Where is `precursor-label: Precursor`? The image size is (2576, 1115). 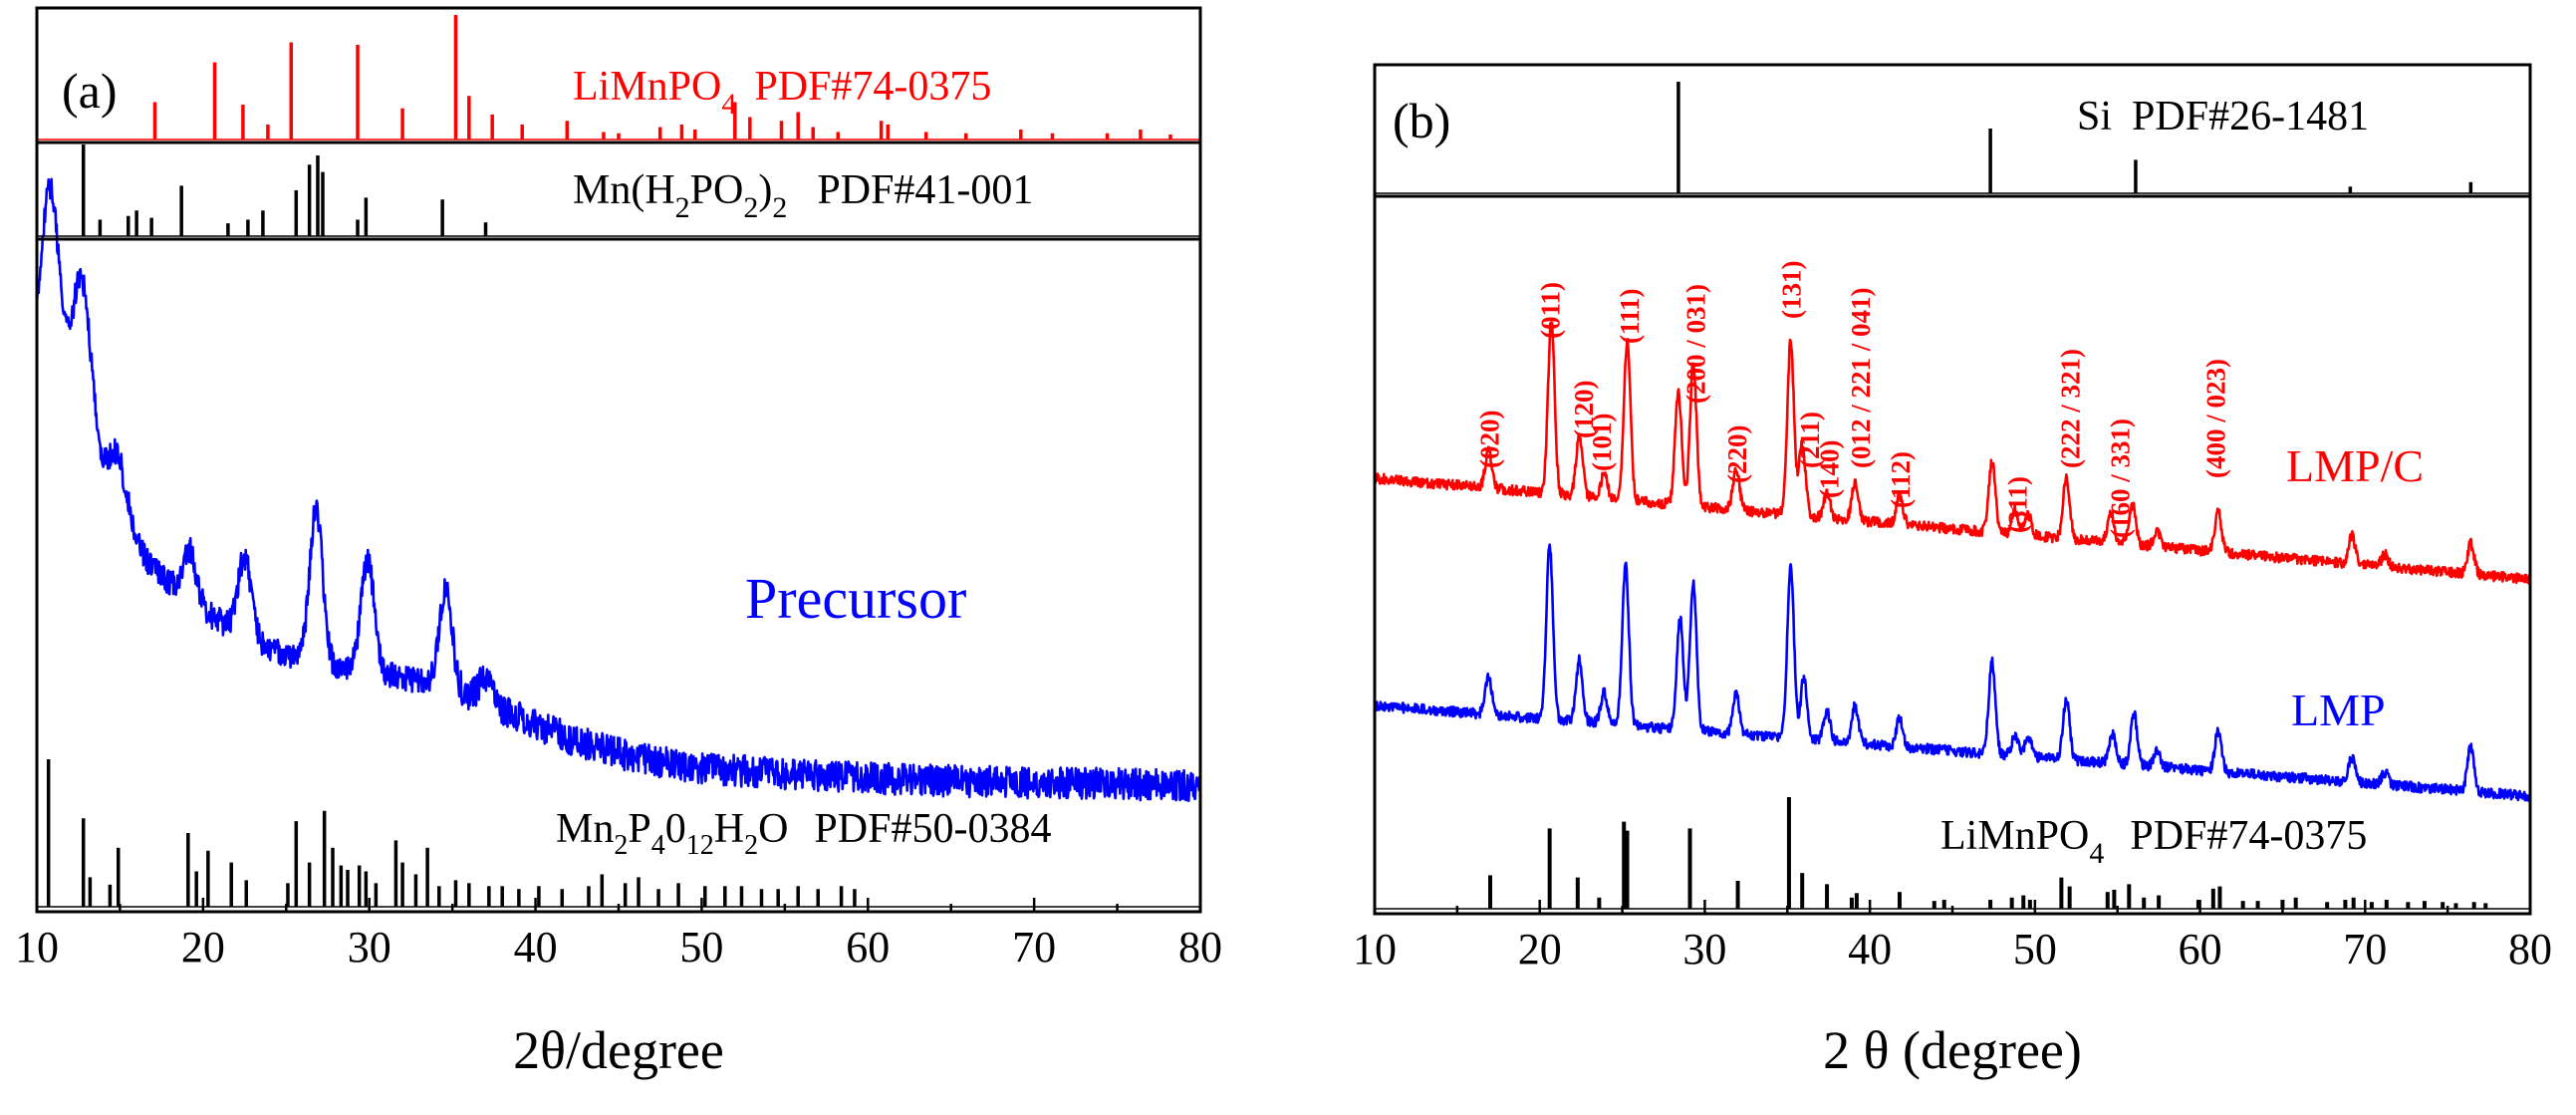
precursor-label: Precursor is located at coordinates (855, 598).